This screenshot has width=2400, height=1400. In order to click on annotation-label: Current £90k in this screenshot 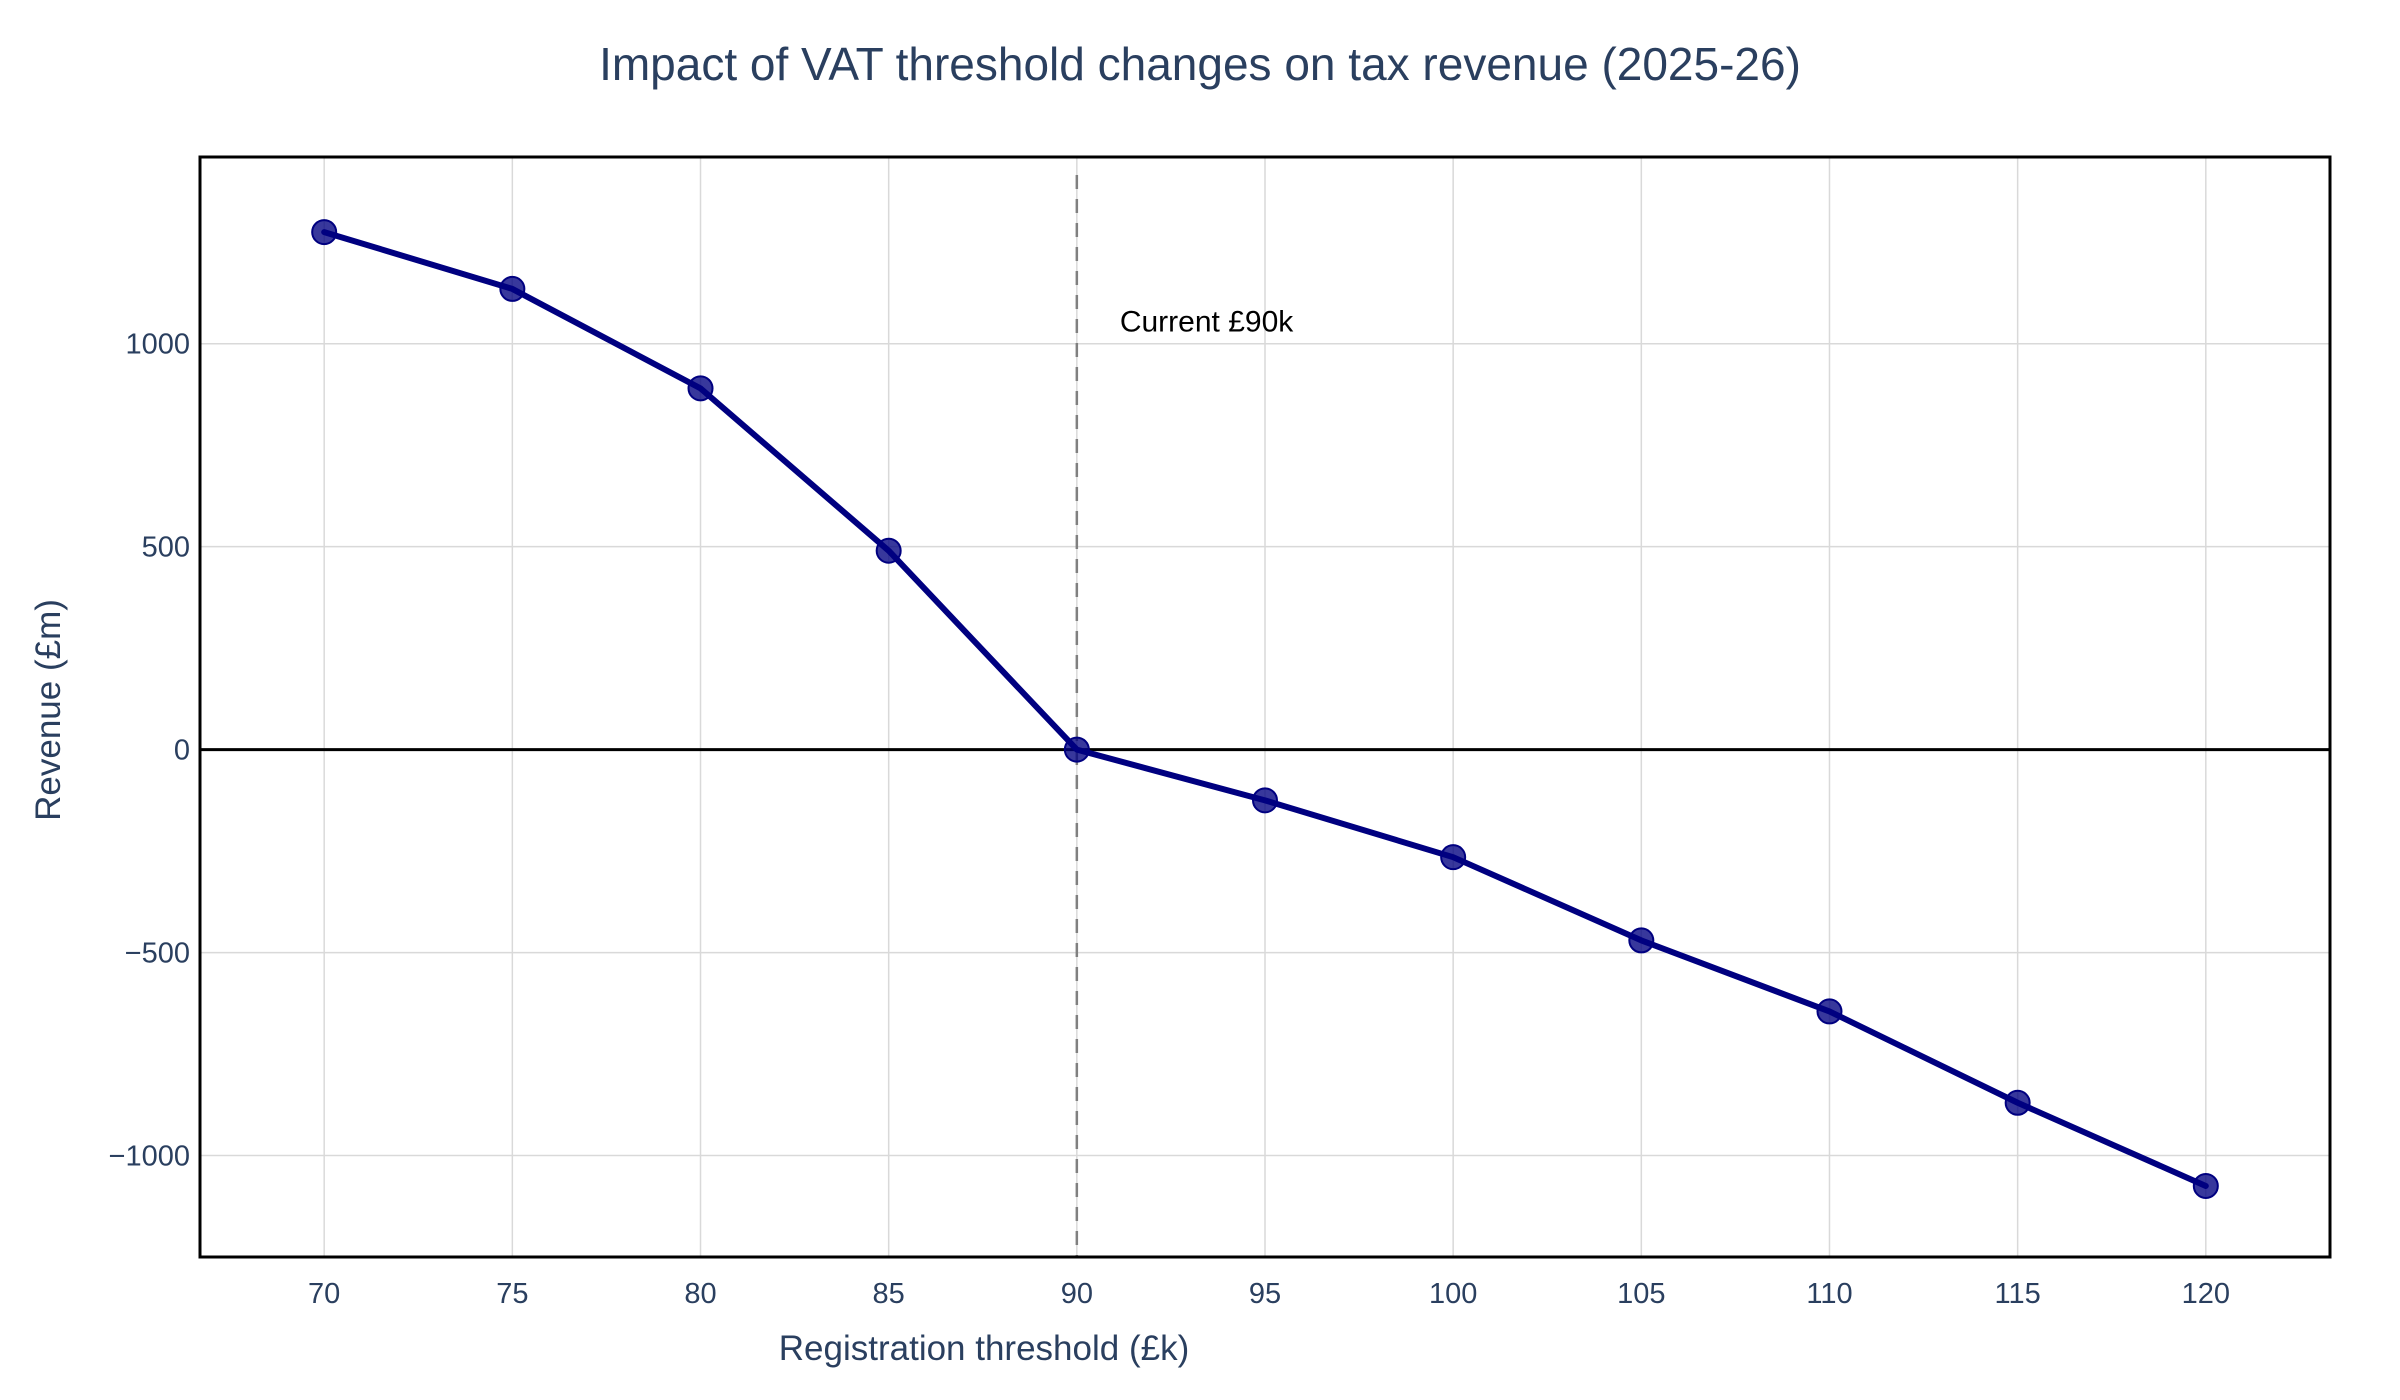, I will do `click(1207, 321)`.